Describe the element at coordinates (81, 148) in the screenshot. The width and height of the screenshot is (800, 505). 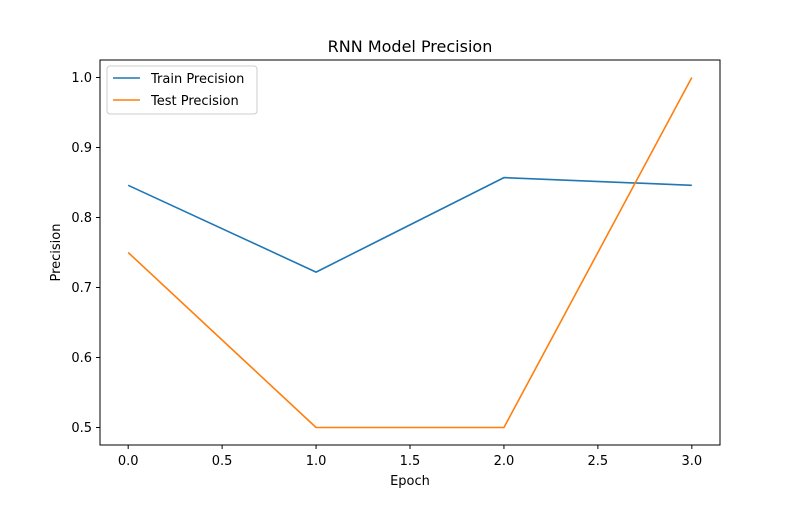
I see `y-tick-label: 0.9` at that location.